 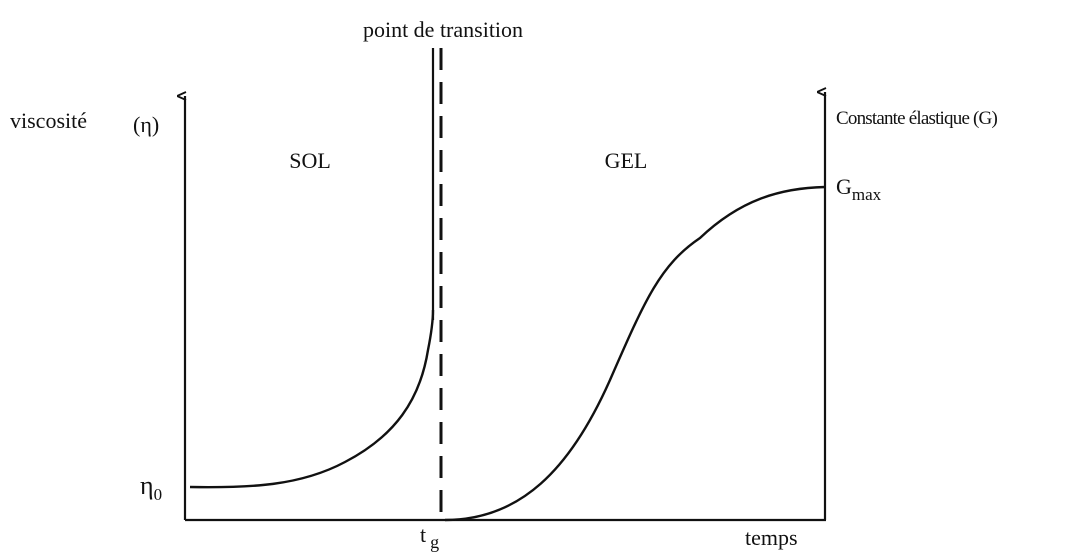 What do you see at coordinates (626, 160) in the screenshot?
I see `gel-label: GEL` at bounding box center [626, 160].